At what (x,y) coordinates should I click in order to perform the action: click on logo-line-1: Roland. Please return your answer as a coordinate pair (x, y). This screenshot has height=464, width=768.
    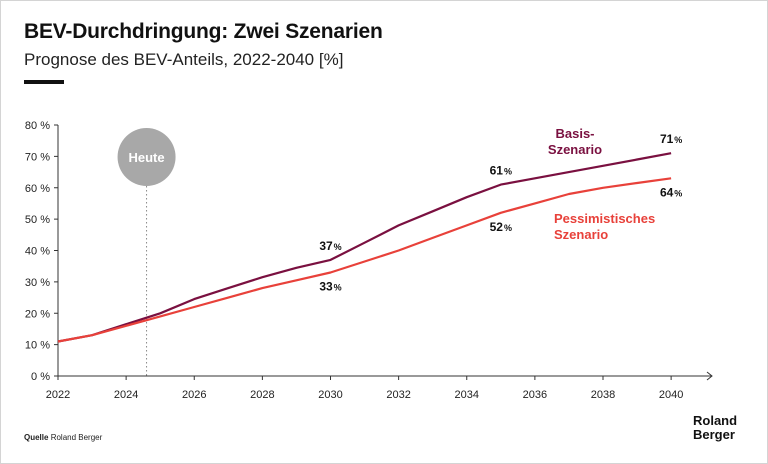
    Looking at the image, I should click on (715, 420).